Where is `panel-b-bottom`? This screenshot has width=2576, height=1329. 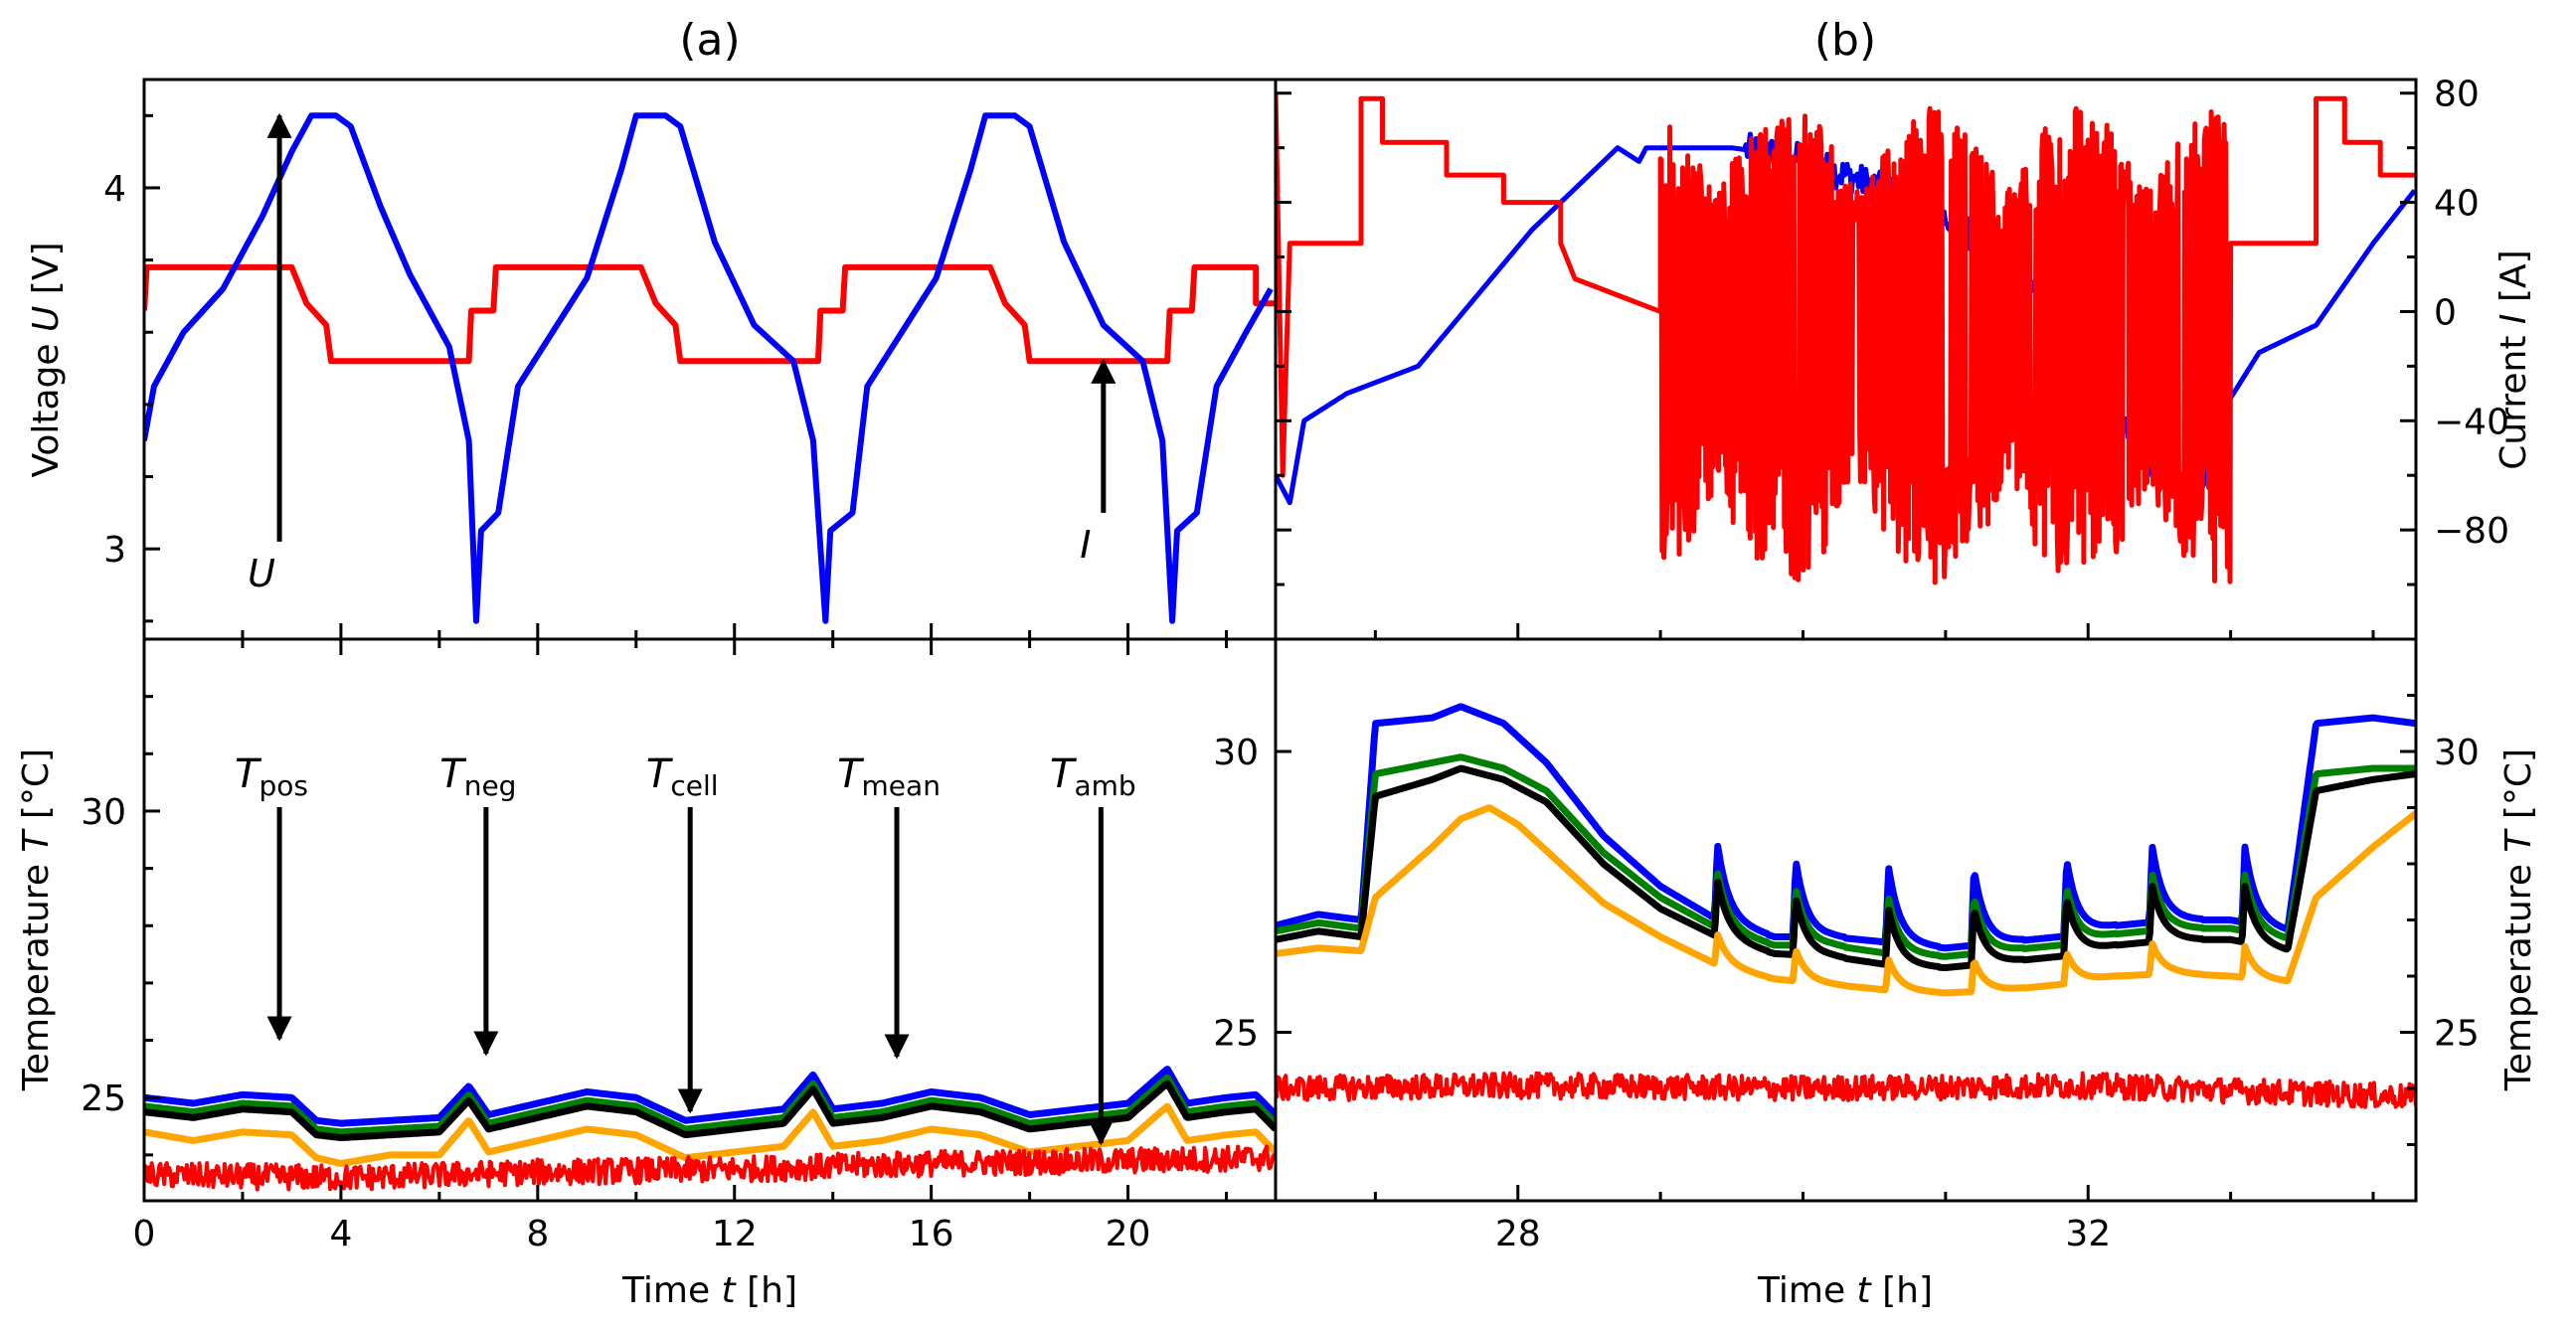 panel-b-bottom is located at coordinates (1846, 906).